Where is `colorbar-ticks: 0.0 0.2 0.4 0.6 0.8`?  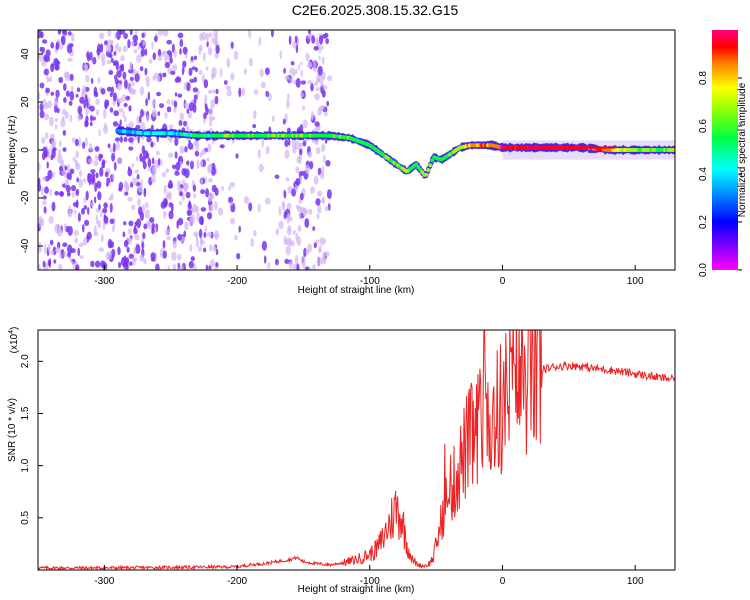 colorbar-ticks: 0.0 0.2 0.4 0.6 0.8 is located at coordinates (720, 174).